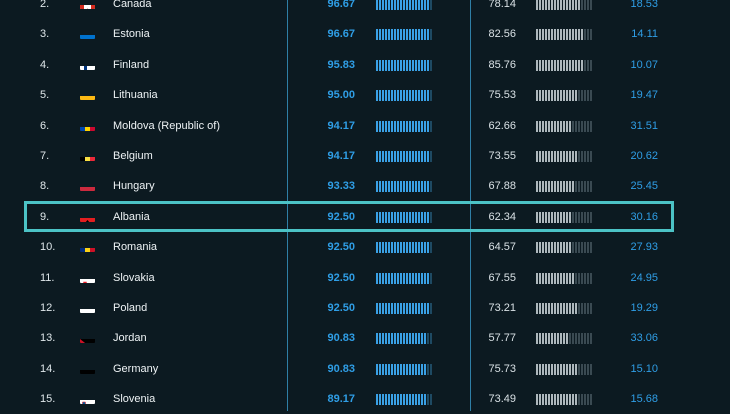 Image resolution: width=730 pixels, height=414 pixels. What do you see at coordinates (87, 368) in the screenshot?
I see `germany-flag-icon` at bounding box center [87, 368].